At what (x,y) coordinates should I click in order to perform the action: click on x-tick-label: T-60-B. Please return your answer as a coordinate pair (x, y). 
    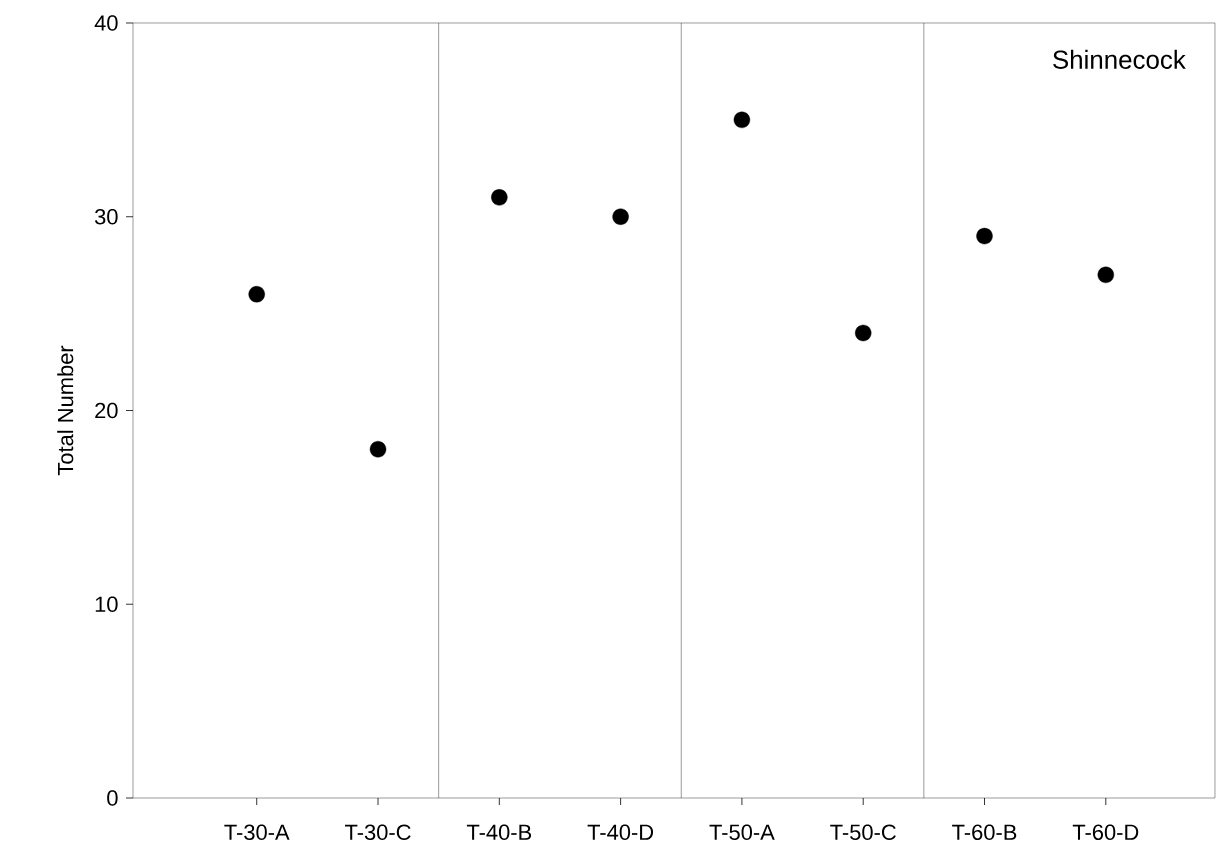
    Looking at the image, I should click on (984, 832).